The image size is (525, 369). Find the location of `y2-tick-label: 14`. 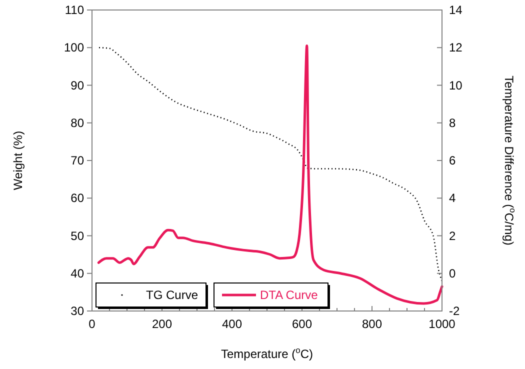

y2-tick-label: 14 is located at coordinates (456, 10).